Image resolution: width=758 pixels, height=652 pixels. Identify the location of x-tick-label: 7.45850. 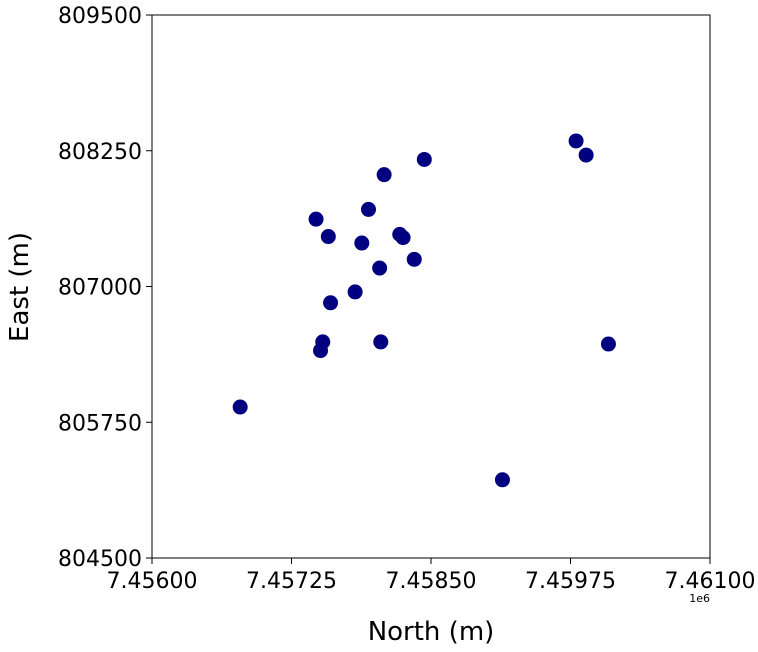
(431, 581).